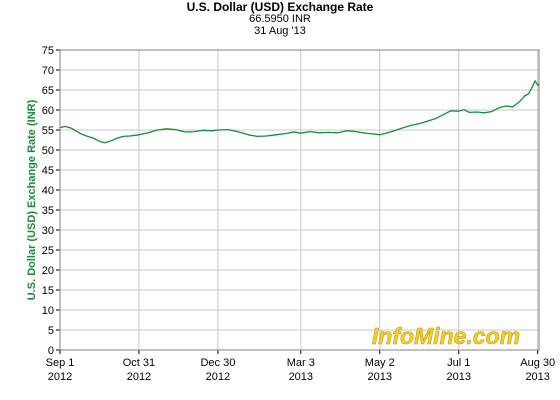 The width and height of the screenshot is (560, 400). What do you see at coordinates (217, 363) in the screenshot?
I see `x-tick-label: Dec 30` at bounding box center [217, 363].